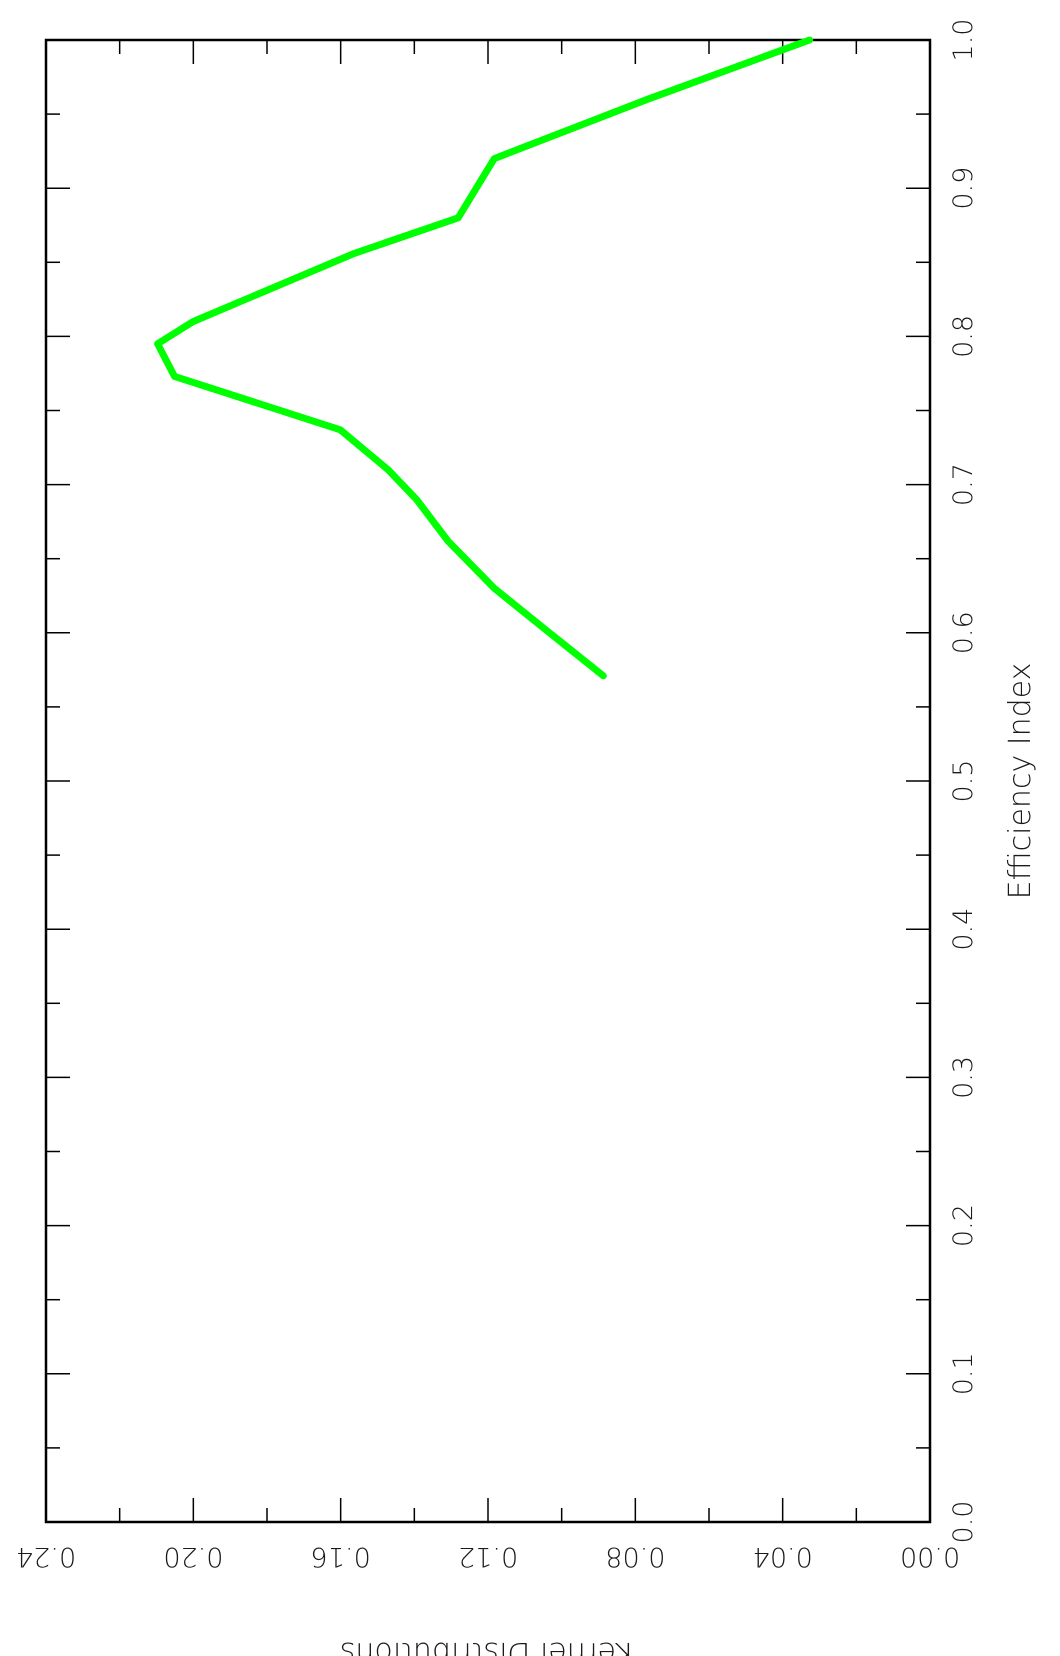 The width and height of the screenshot is (1060, 1656). What do you see at coordinates (963, 1373) in the screenshot?
I see `x-tick-label: 0.1` at bounding box center [963, 1373].